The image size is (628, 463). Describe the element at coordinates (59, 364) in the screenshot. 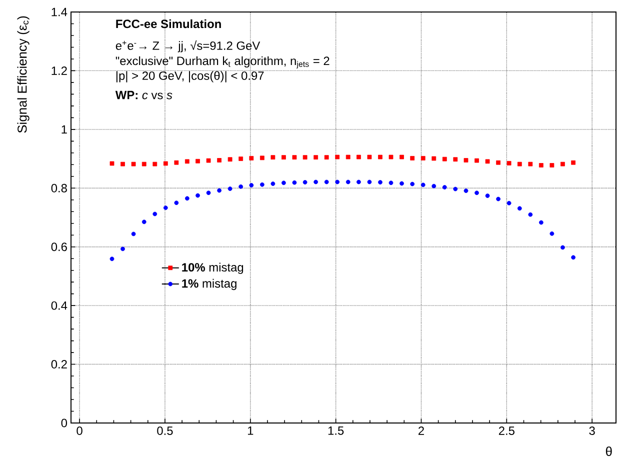

I see `y-tick-label: 0.2` at that location.